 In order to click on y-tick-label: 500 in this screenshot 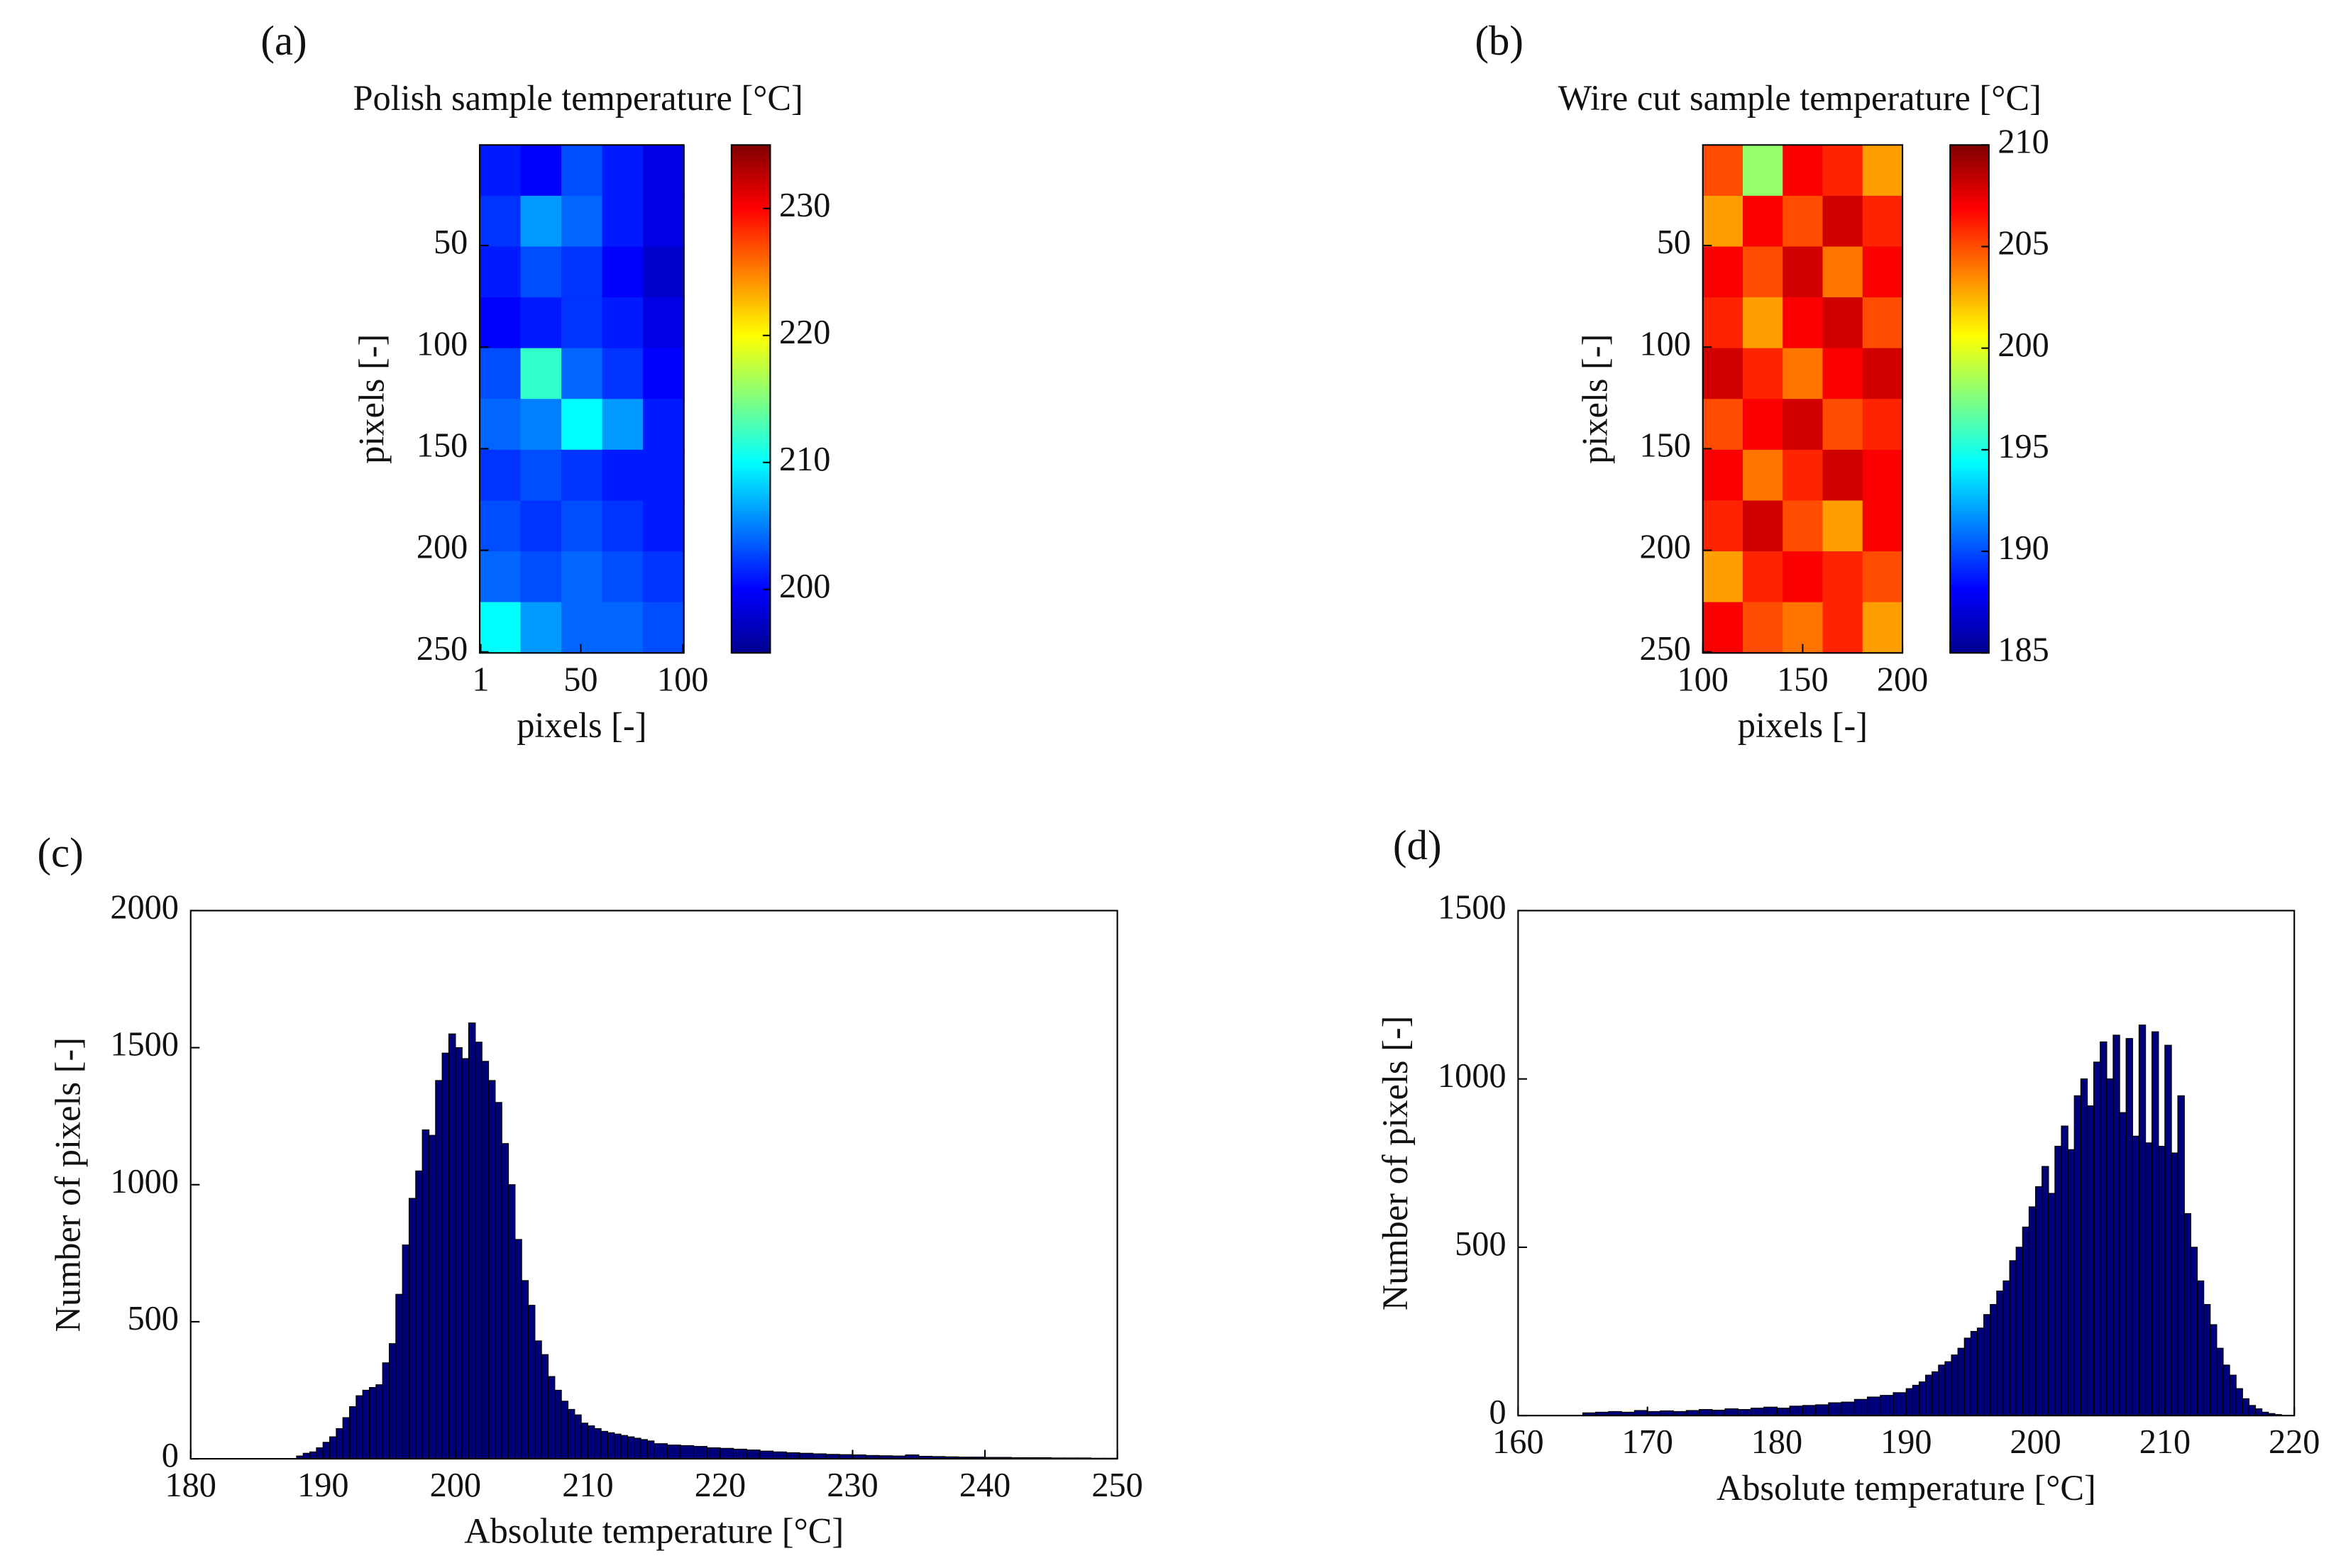, I will do `click(1480, 1244)`.